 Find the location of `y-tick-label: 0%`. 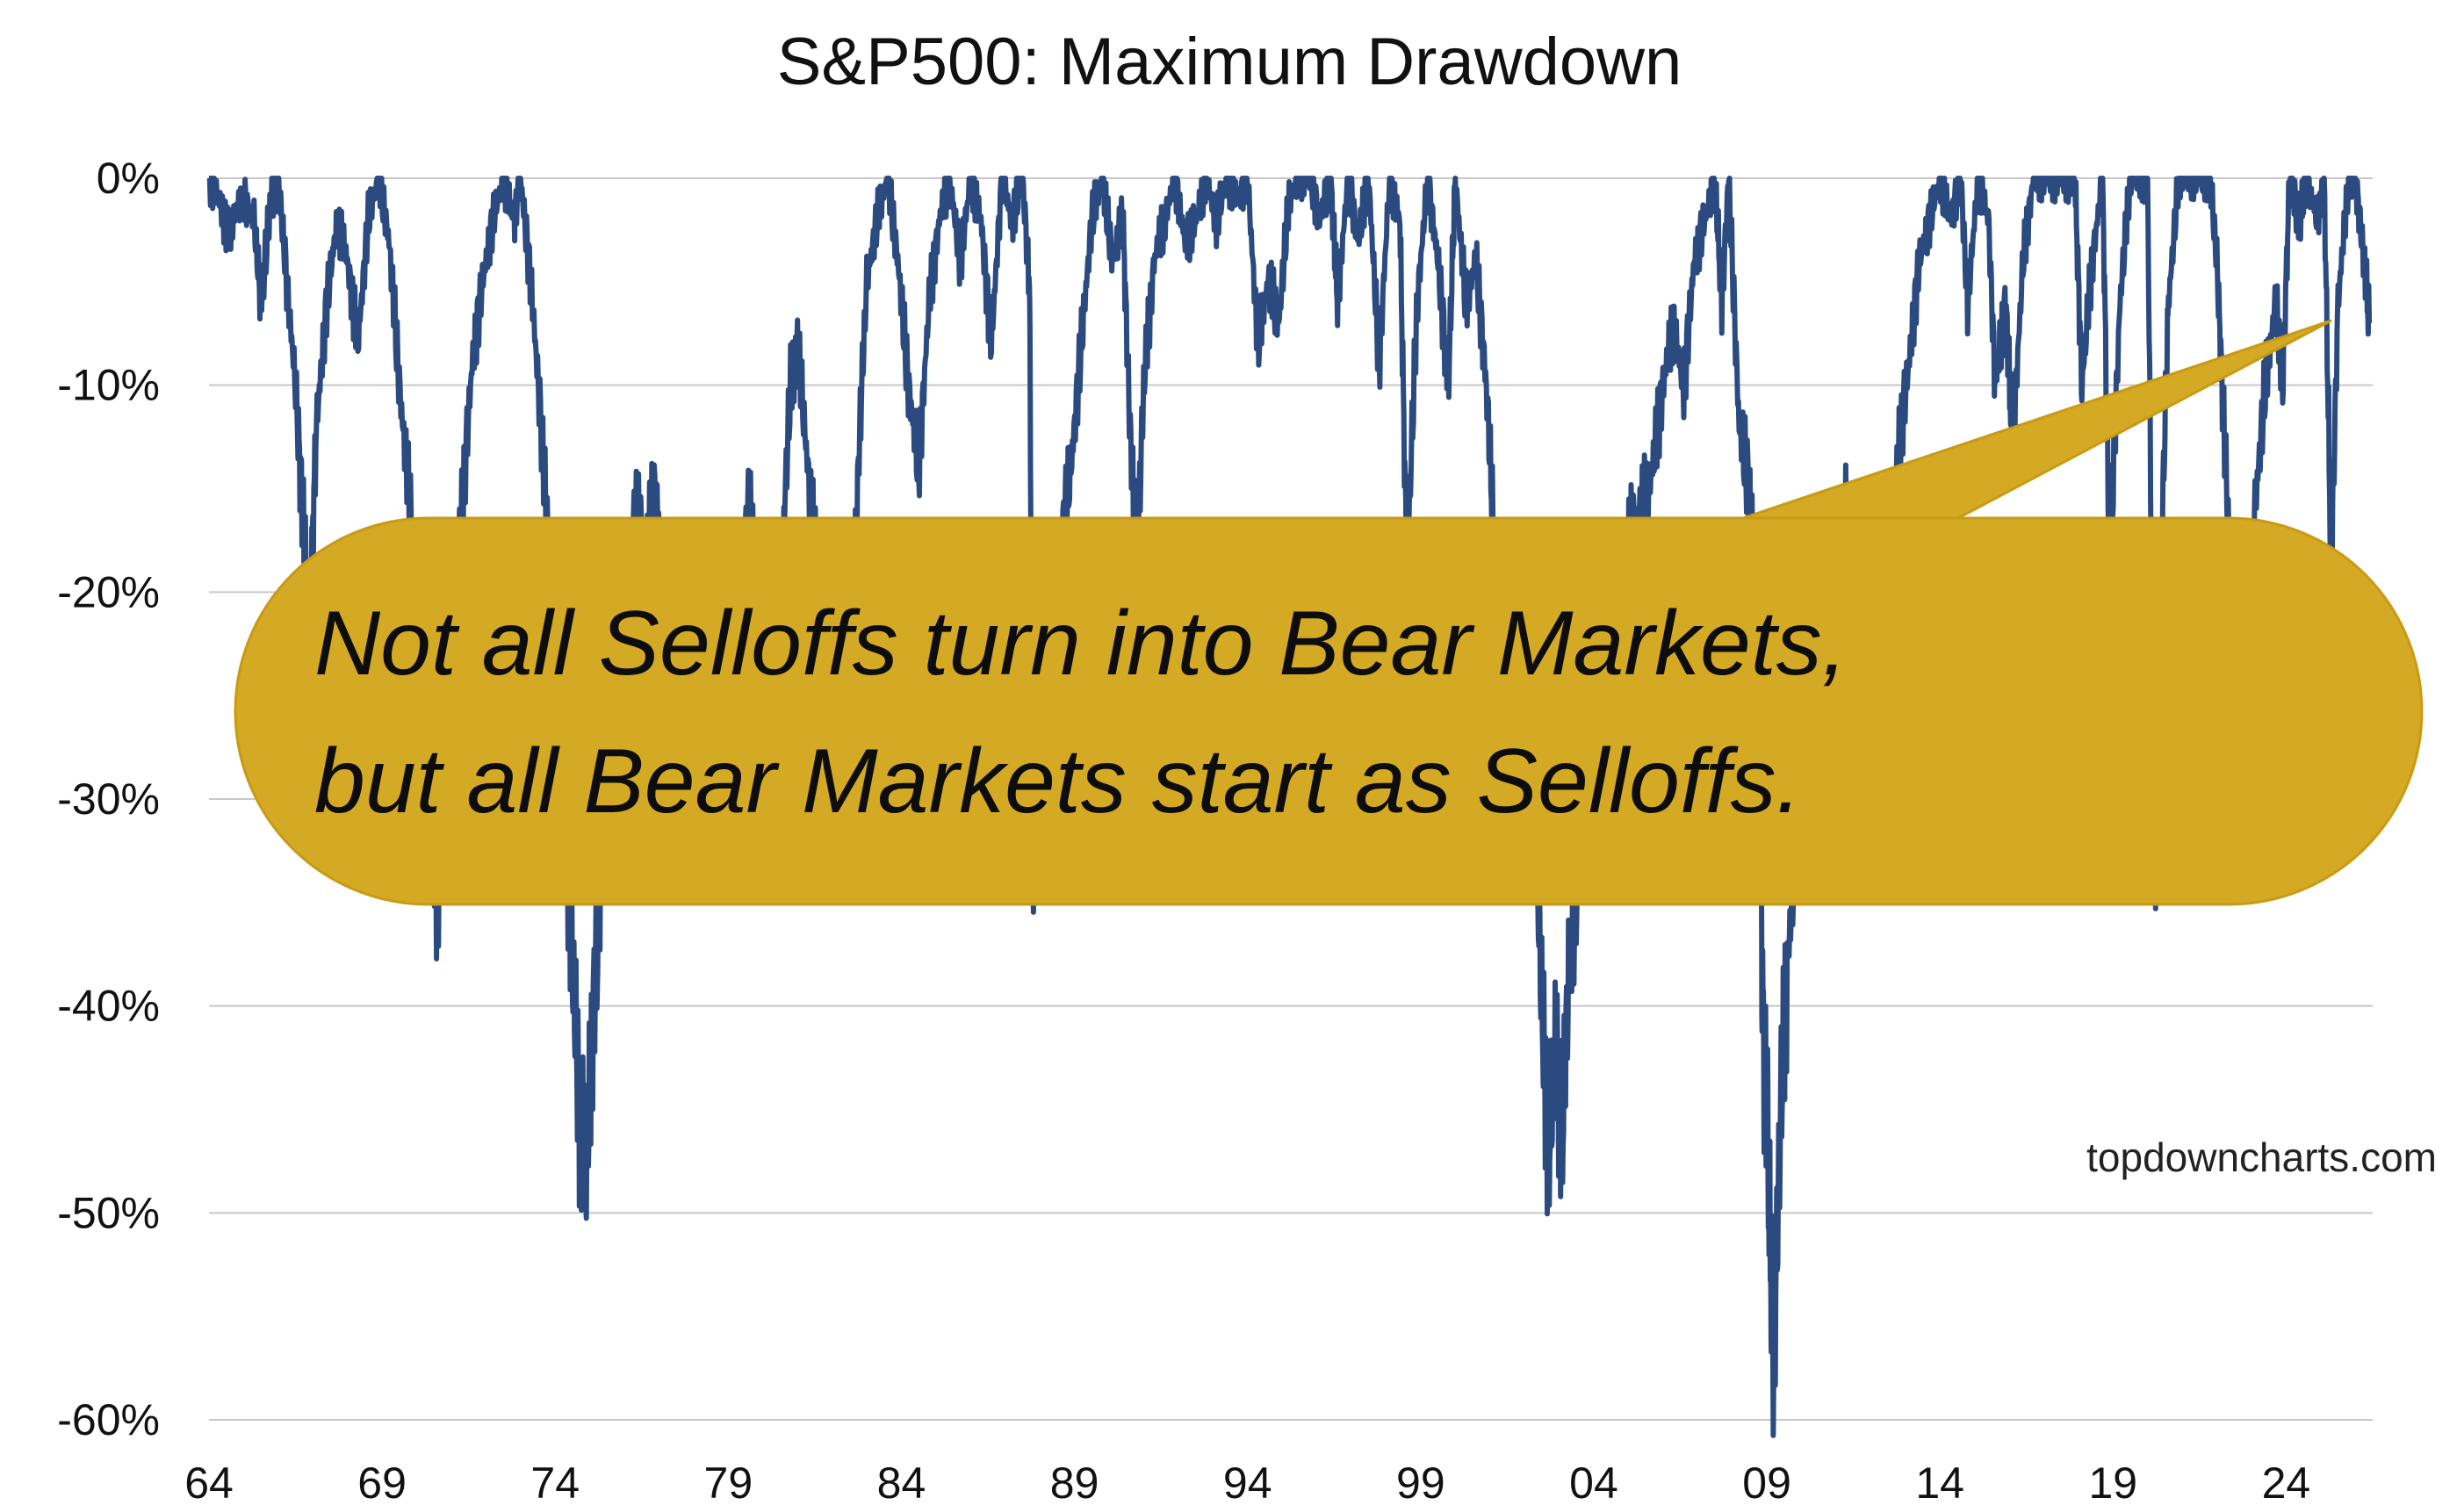

y-tick-label: 0% is located at coordinates (128, 178).